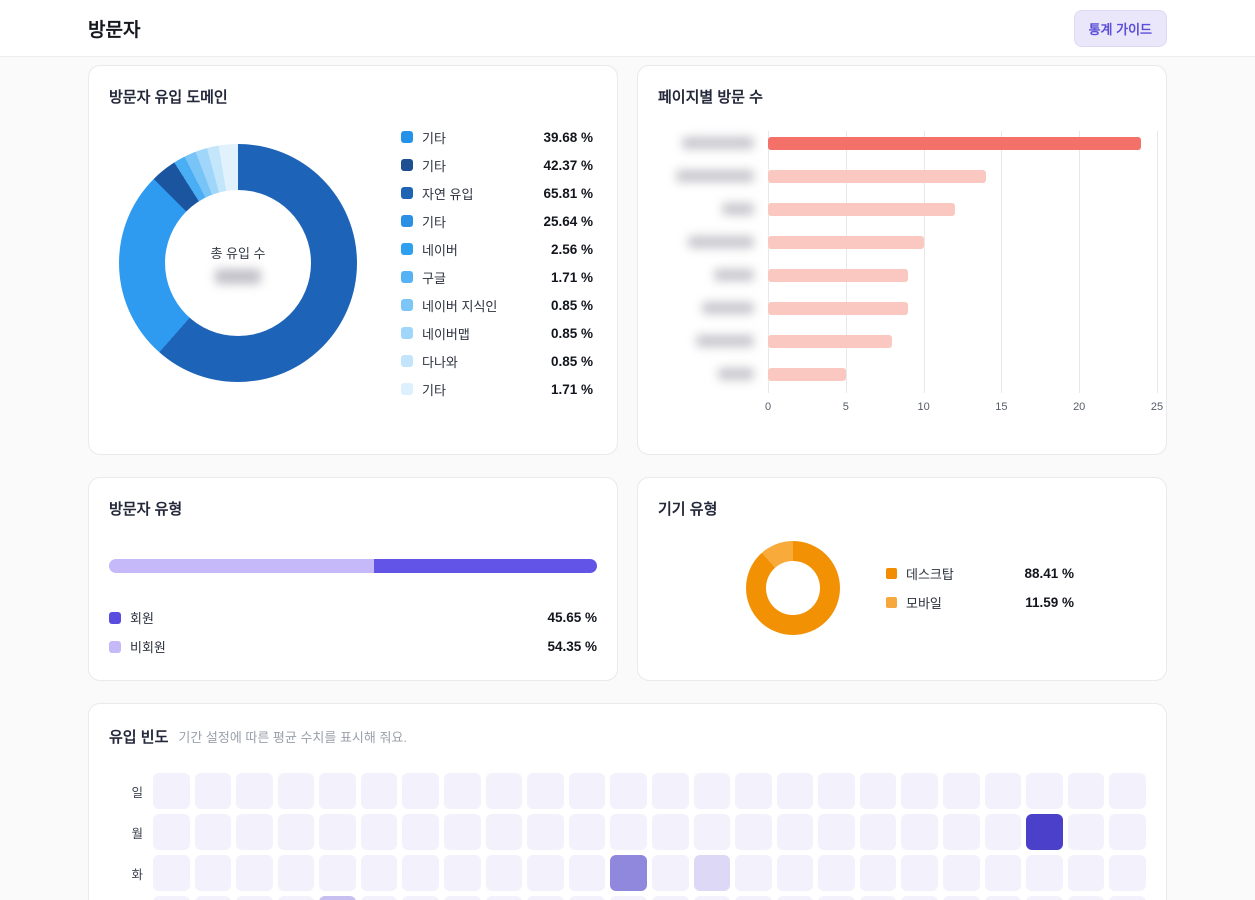  I want to click on legend-value: 0.85 %, so click(571, 361).